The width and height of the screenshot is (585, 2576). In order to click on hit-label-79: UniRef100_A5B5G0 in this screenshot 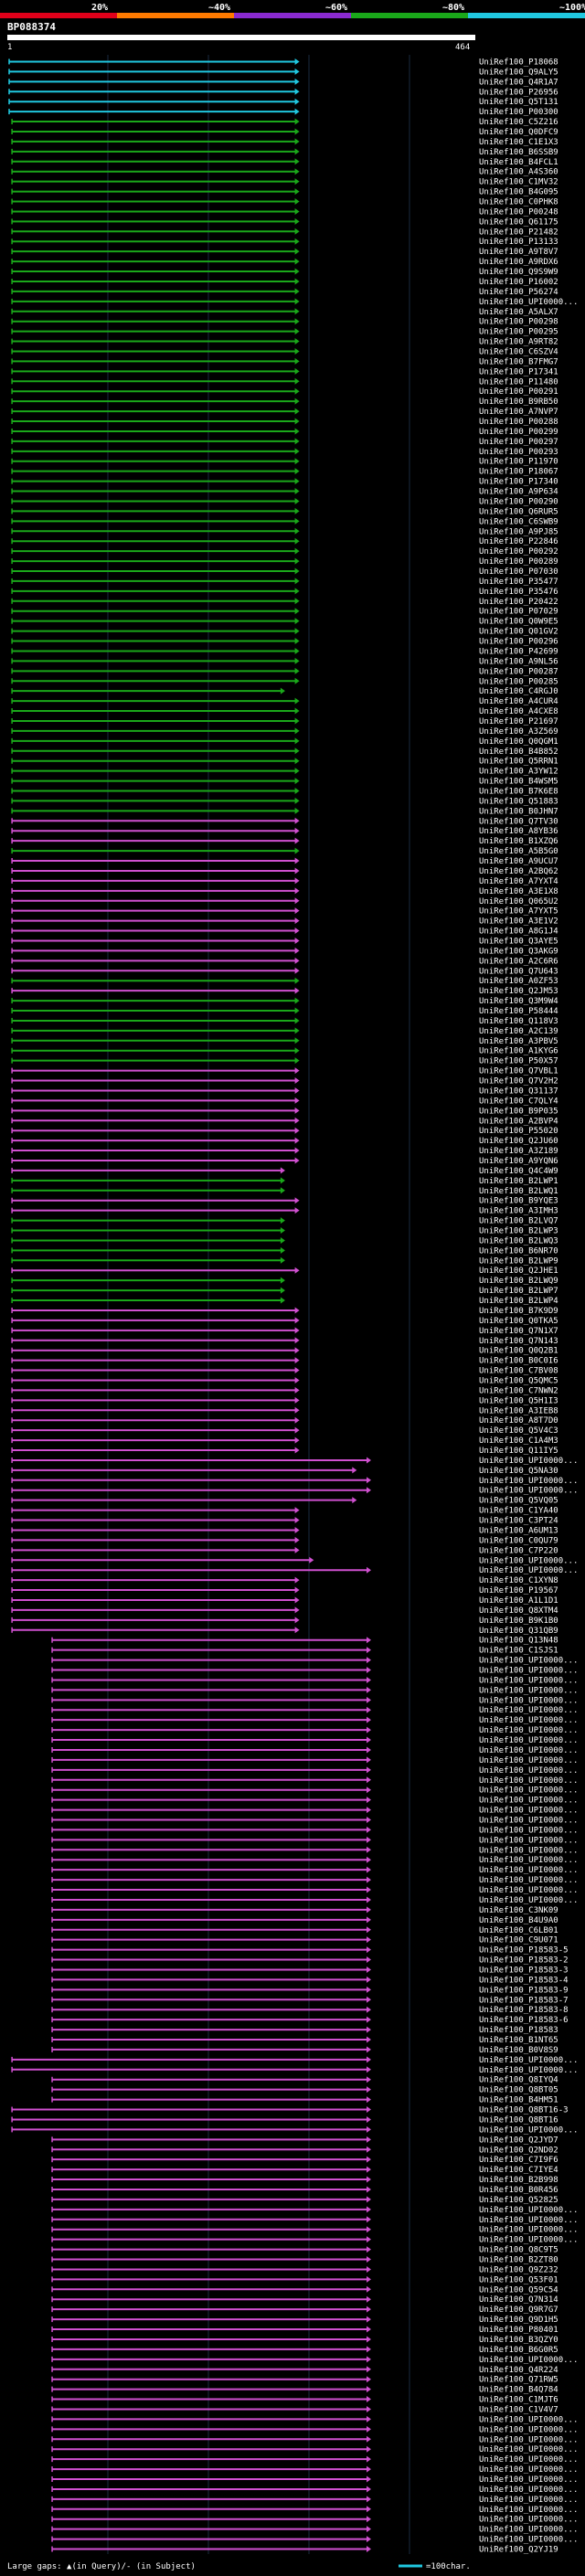, I will do `click(518, 851)`.